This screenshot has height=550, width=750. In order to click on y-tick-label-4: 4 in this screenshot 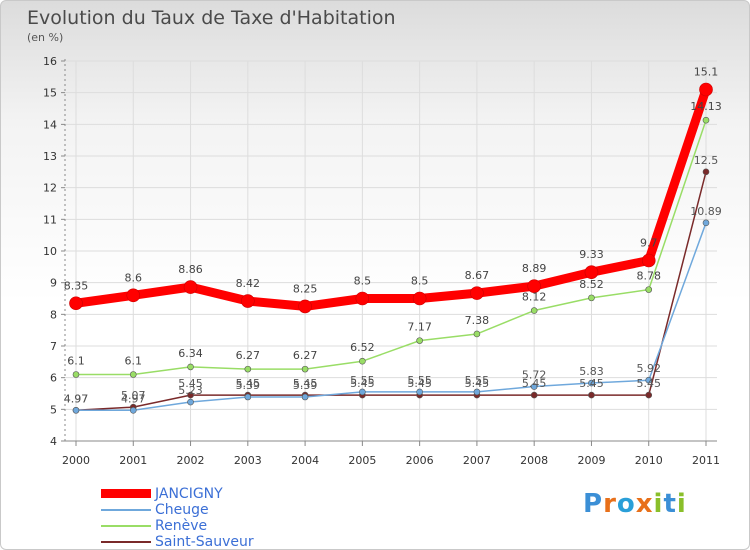, I will do `click(53, 441)`.